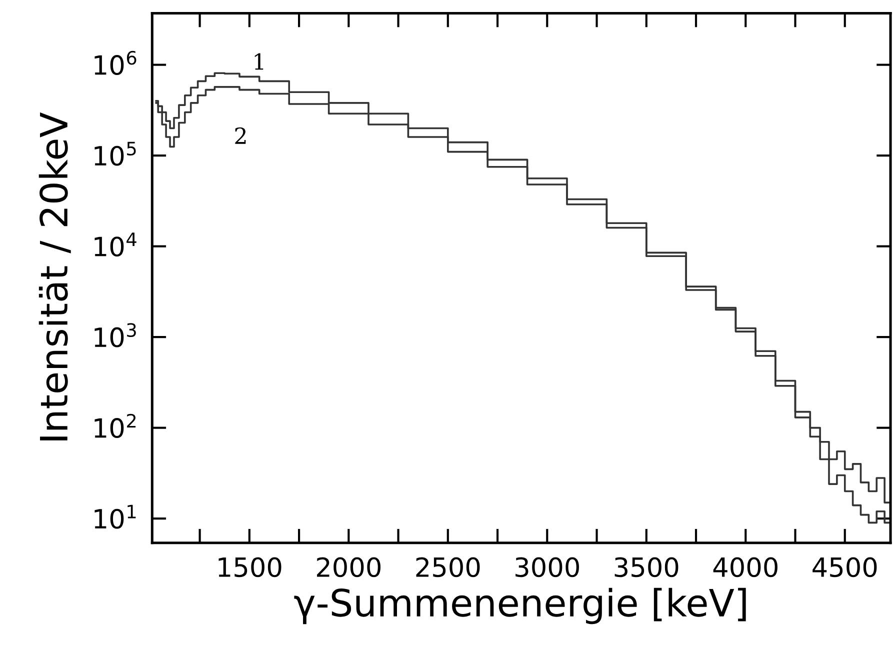 The height and width of the screenshot is (662, 895). Describe the element at coordinates (844, 567) in the screenshot. I see `x-tick-label: 4500` at that location.